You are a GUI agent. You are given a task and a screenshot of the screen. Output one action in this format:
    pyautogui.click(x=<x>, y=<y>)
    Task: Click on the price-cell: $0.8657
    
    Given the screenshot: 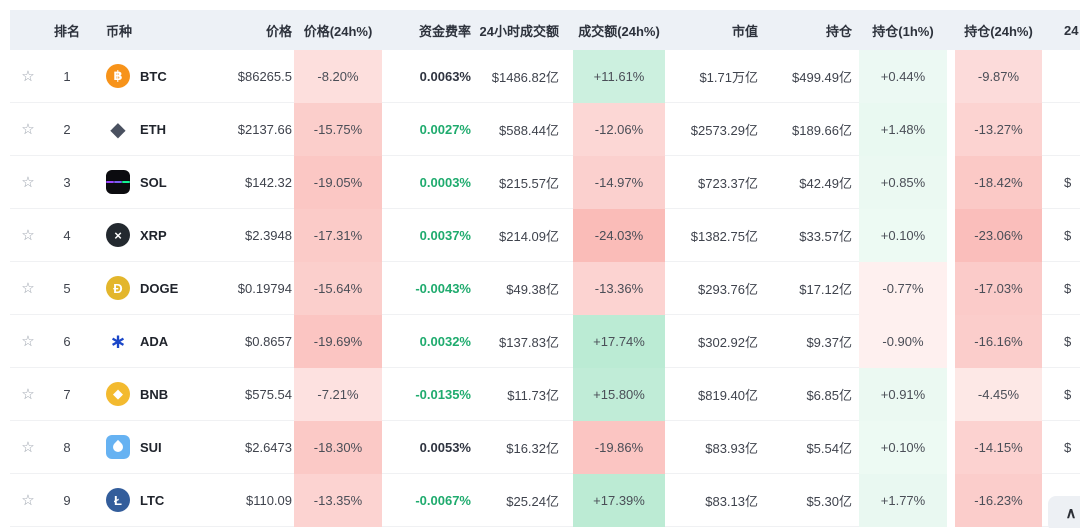 What is the action you would take?
    pyautogui.click(x=263, y=341)
    